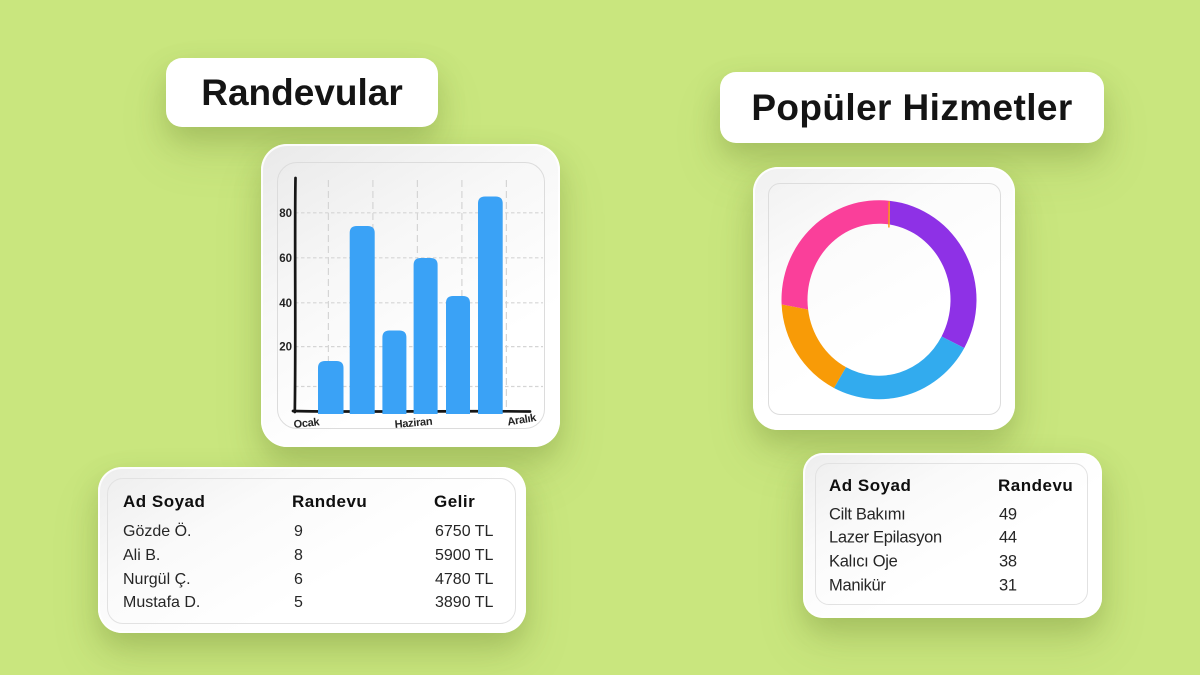 This screenshot has width=1200, height=675. What do you see at coordinates (285, 348) in the screenshot?
I see `svg-text: 20` at bounding box center [285, 348].